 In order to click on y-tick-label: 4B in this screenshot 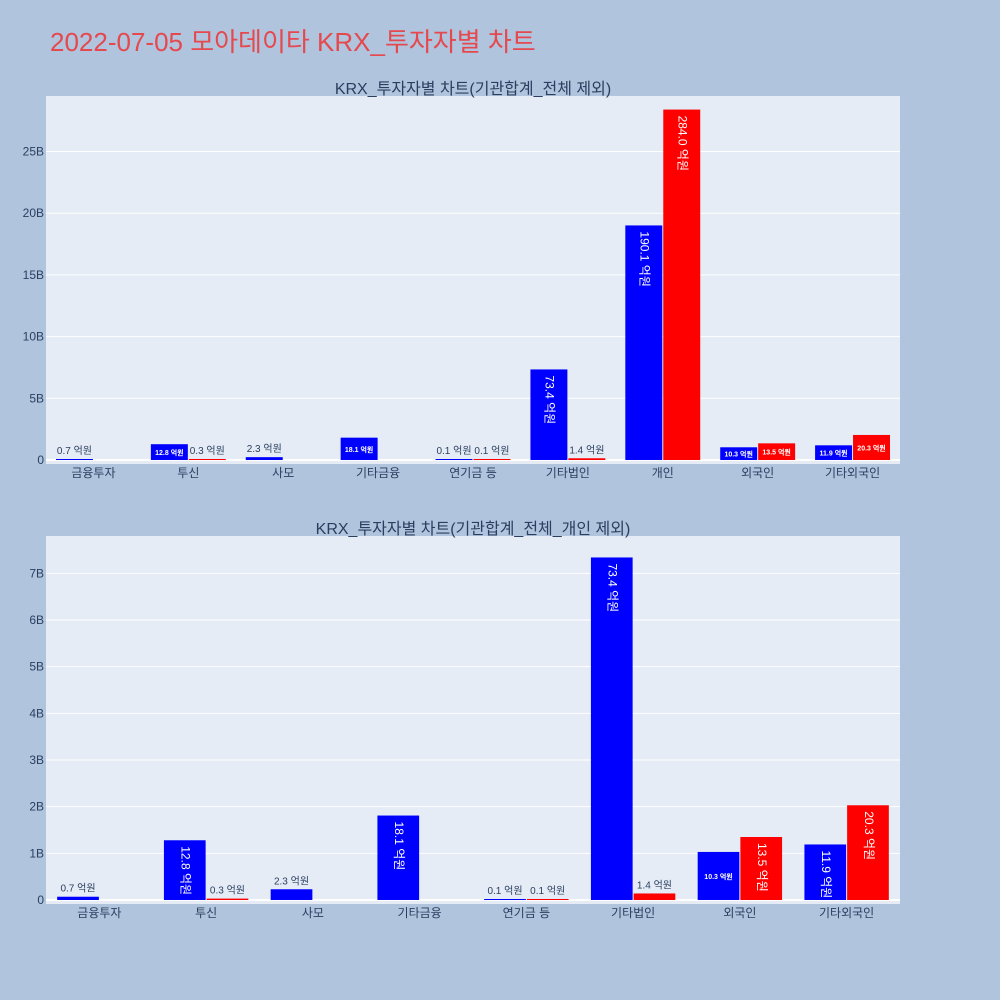, I will do `click(36, 713)`.